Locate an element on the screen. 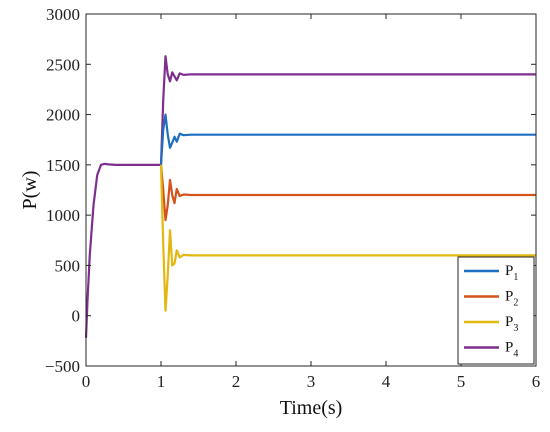  series-line-p2 is located at coordinates (347, 193).